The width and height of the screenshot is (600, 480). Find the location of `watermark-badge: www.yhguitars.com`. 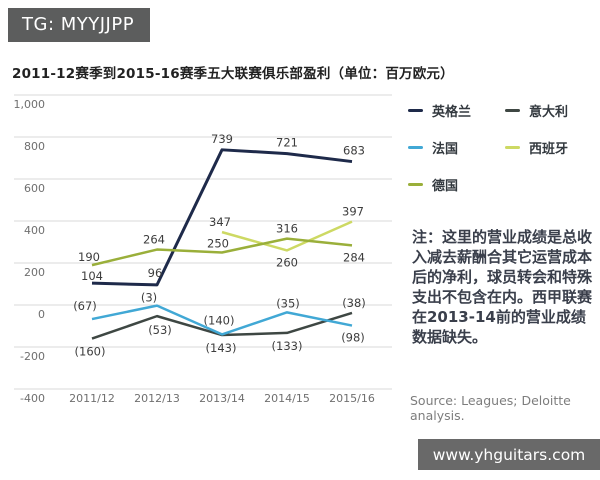

watermark-badge: www.yhguitars.com is located at coordinates (509, 454).